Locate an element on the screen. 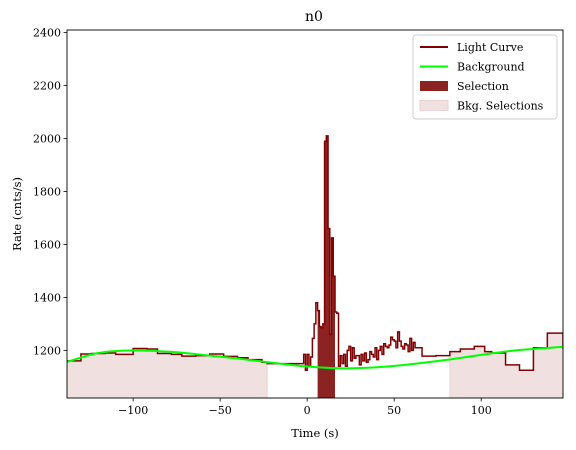 The width and height of the screenshot is (576, 450). y-tick-label: 2200 is located at coordinates (47, 86).